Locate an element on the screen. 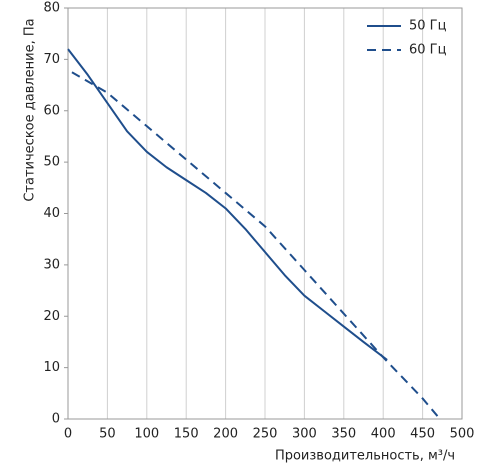  y-tick-label: 30 is located at coordinates (51, 264).